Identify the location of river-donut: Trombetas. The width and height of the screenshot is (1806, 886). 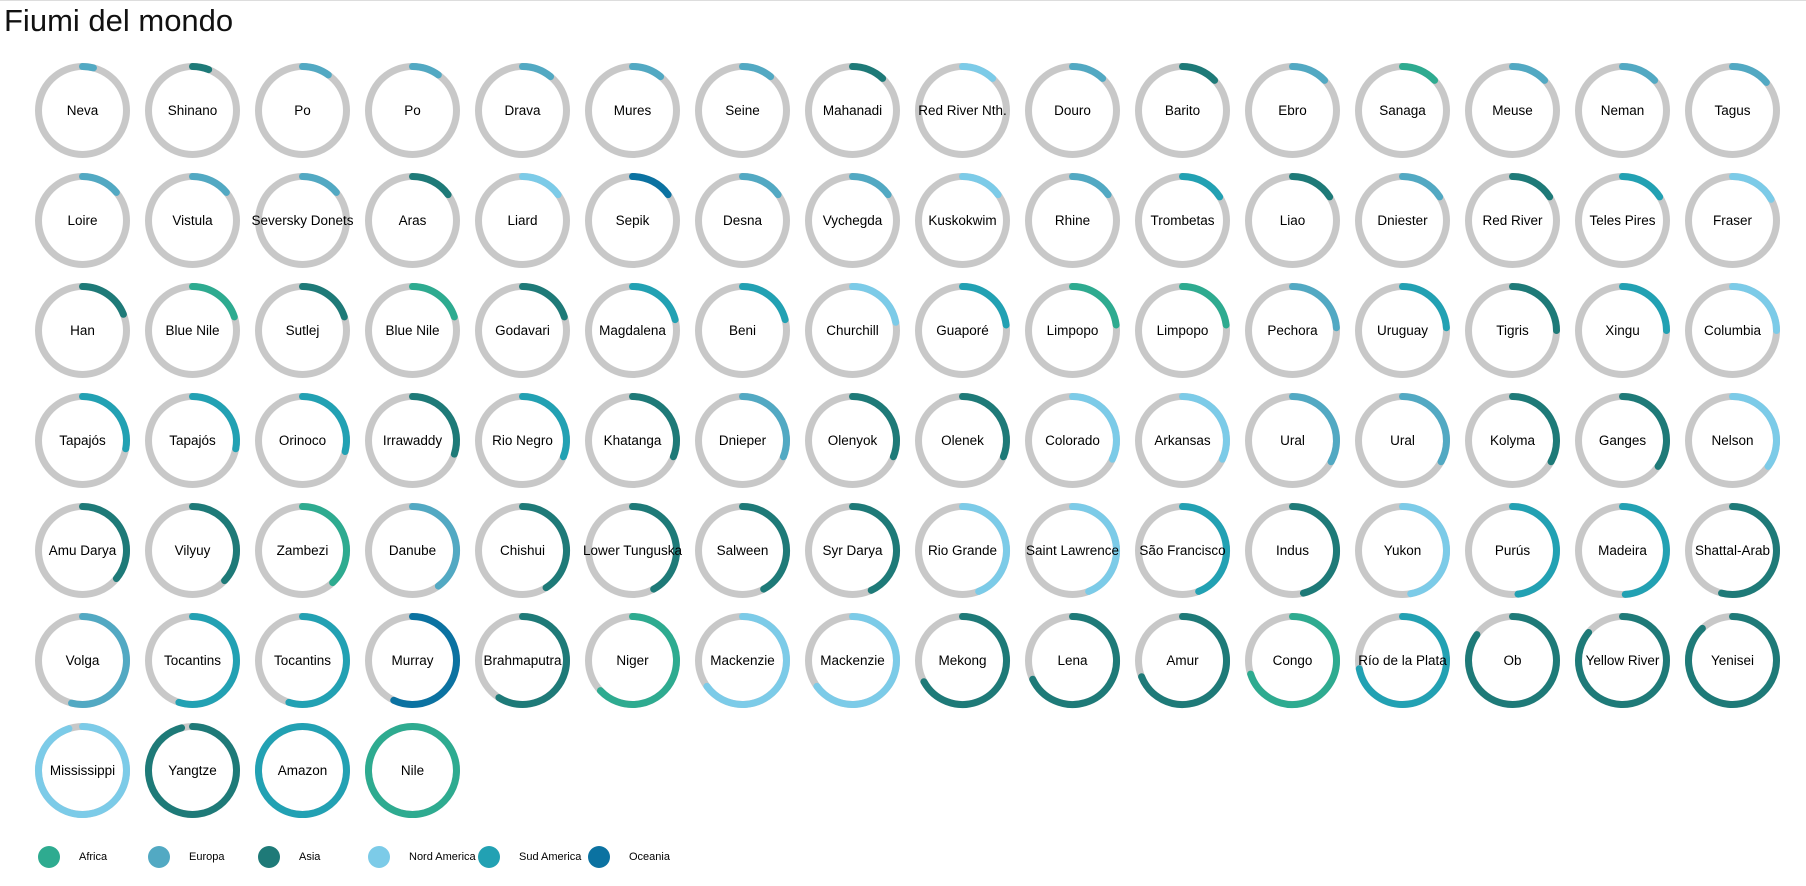
(1182, 220).